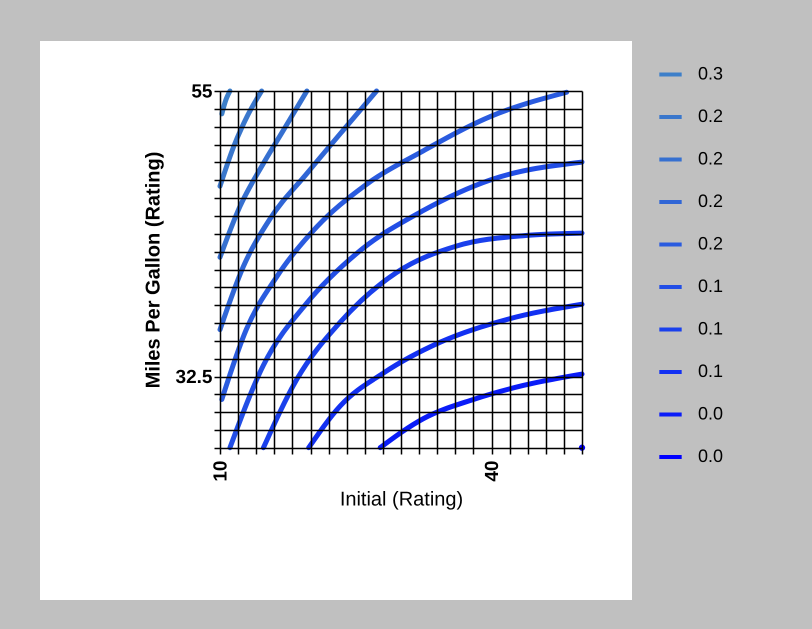 Image resolution: width=812 pixels, height=629 pixels. What do you see at coordinates (492, 471) in the screenshot?
I see `x-tick-label: 40` at bounding box center [492, 471].